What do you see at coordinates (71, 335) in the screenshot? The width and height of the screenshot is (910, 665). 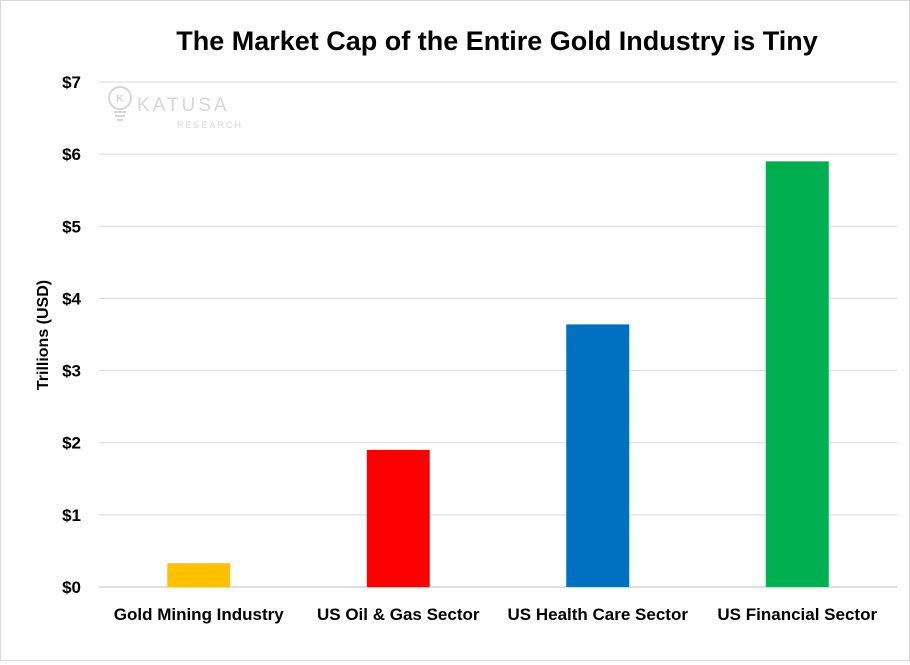 I see `y-axis-ticks: $0 $1 $2 $3 $4 $5 $6 $7` at bounding box center [71, 335].